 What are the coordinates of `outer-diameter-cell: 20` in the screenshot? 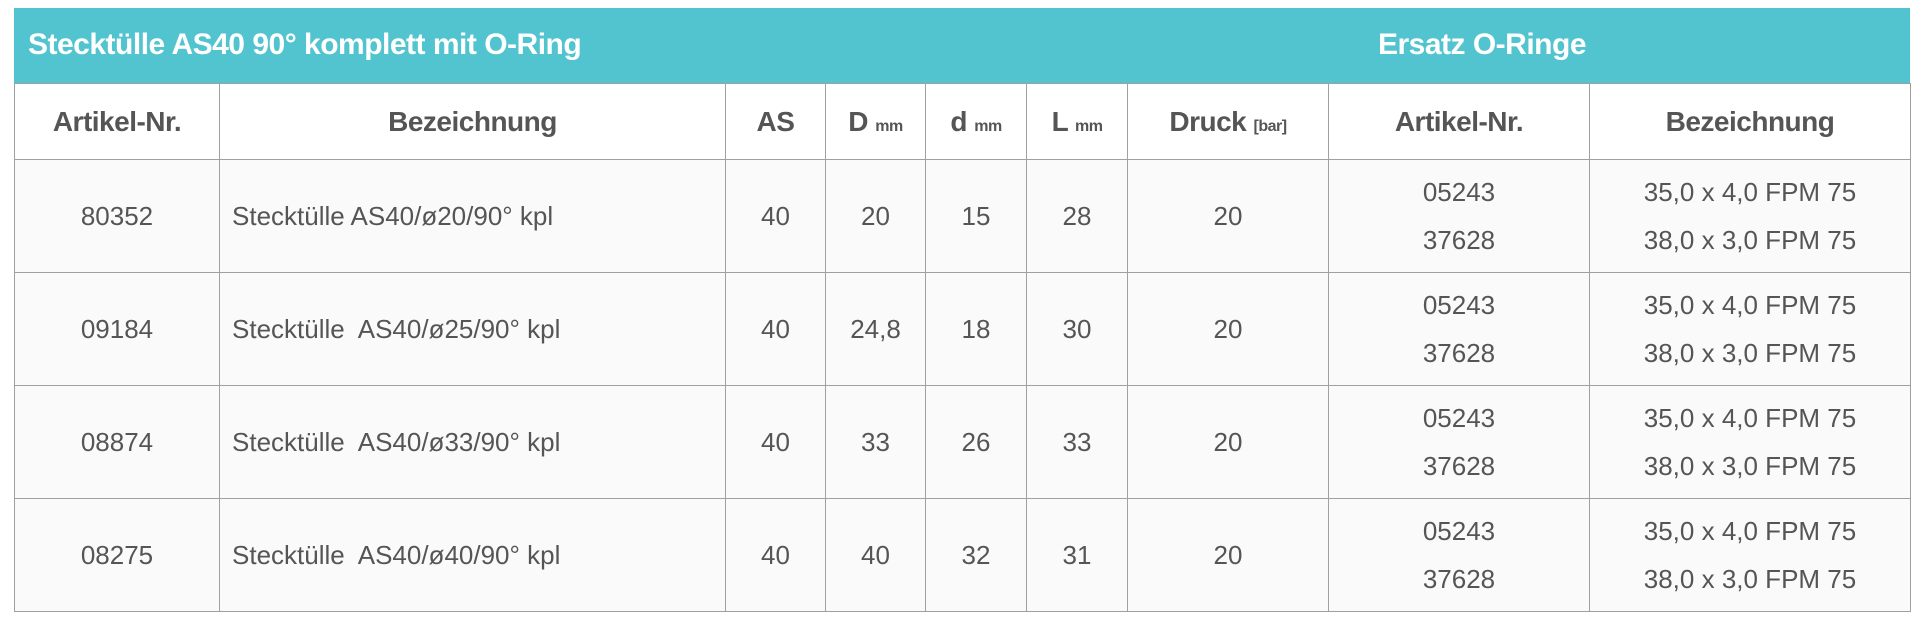 It's located at (875, 216).